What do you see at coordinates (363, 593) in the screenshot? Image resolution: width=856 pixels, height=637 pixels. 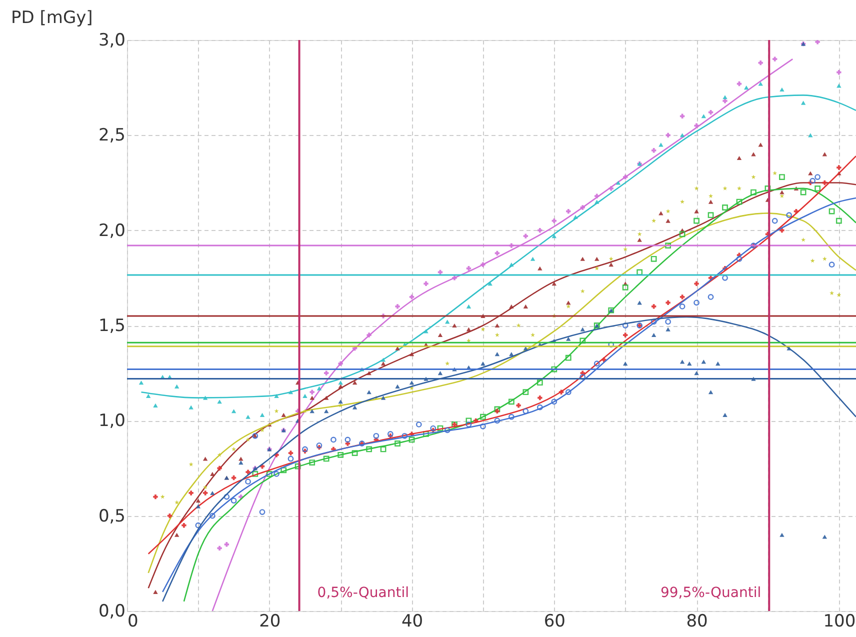 I see `ref-line-label: 0,5%-Quantil` at bounding box center [363, 593].